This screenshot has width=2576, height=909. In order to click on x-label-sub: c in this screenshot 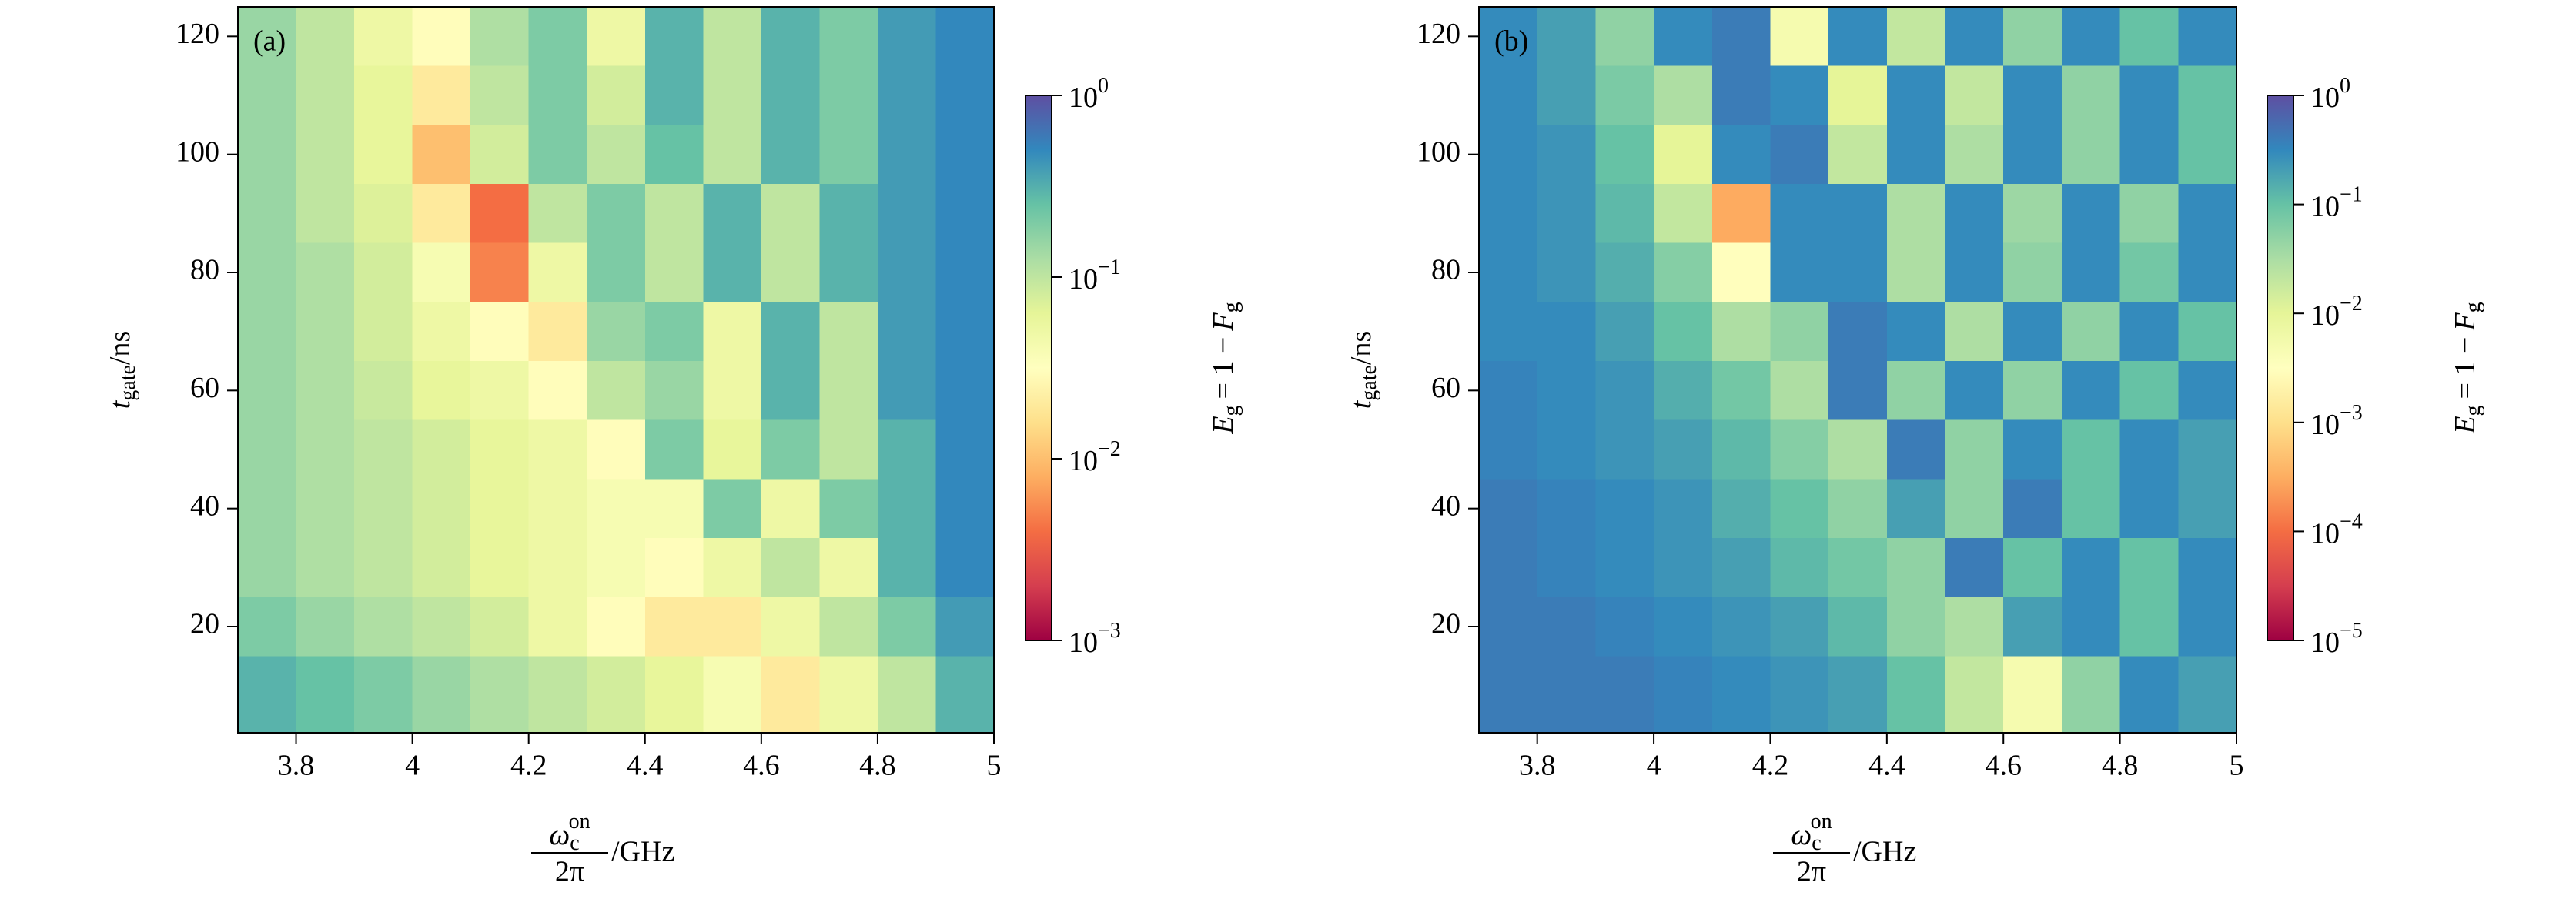, I will do `click(1817, 843)`.